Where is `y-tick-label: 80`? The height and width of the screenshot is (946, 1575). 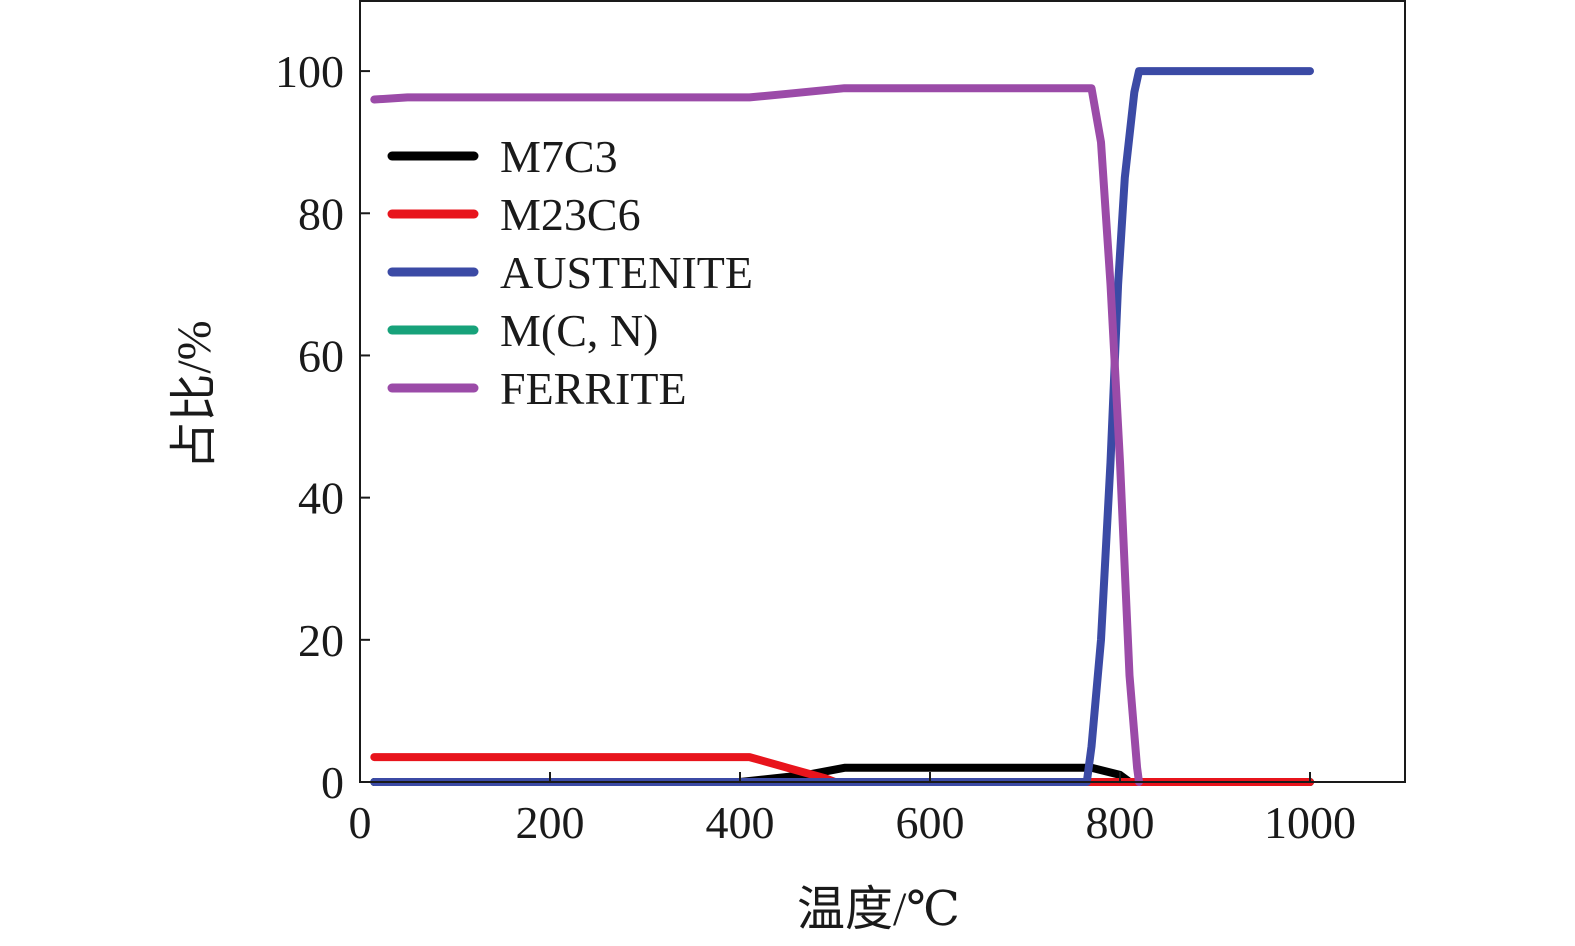 y-tick-label: 80 is located at coordinates (321, 213).